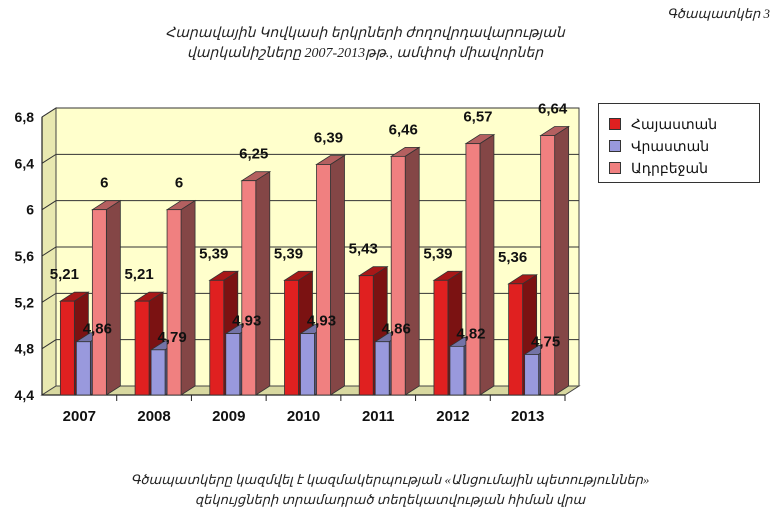 The height and width of the screenshot is (524, 780). I want to click on x-tick-label: 2011, so click(378, 416).